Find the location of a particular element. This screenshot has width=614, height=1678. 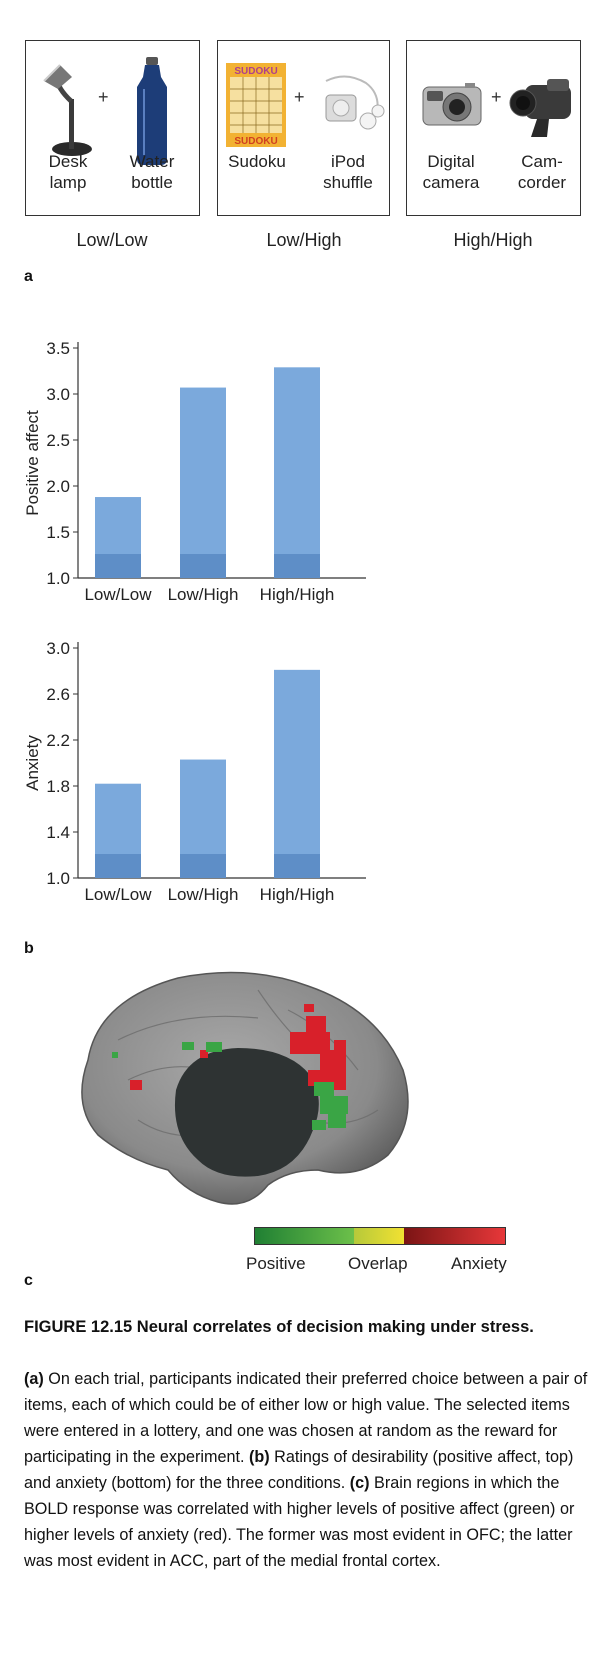

sudoku-cover-text-top: SUDOKU is located at coordinates (255, 71).